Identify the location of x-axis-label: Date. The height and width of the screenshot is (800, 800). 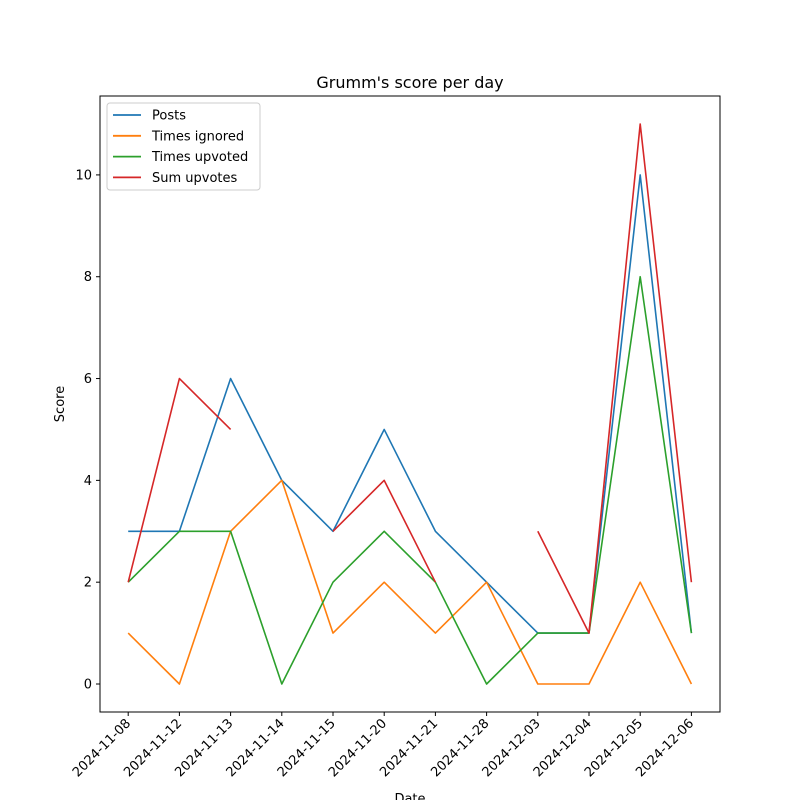
(409, 796).